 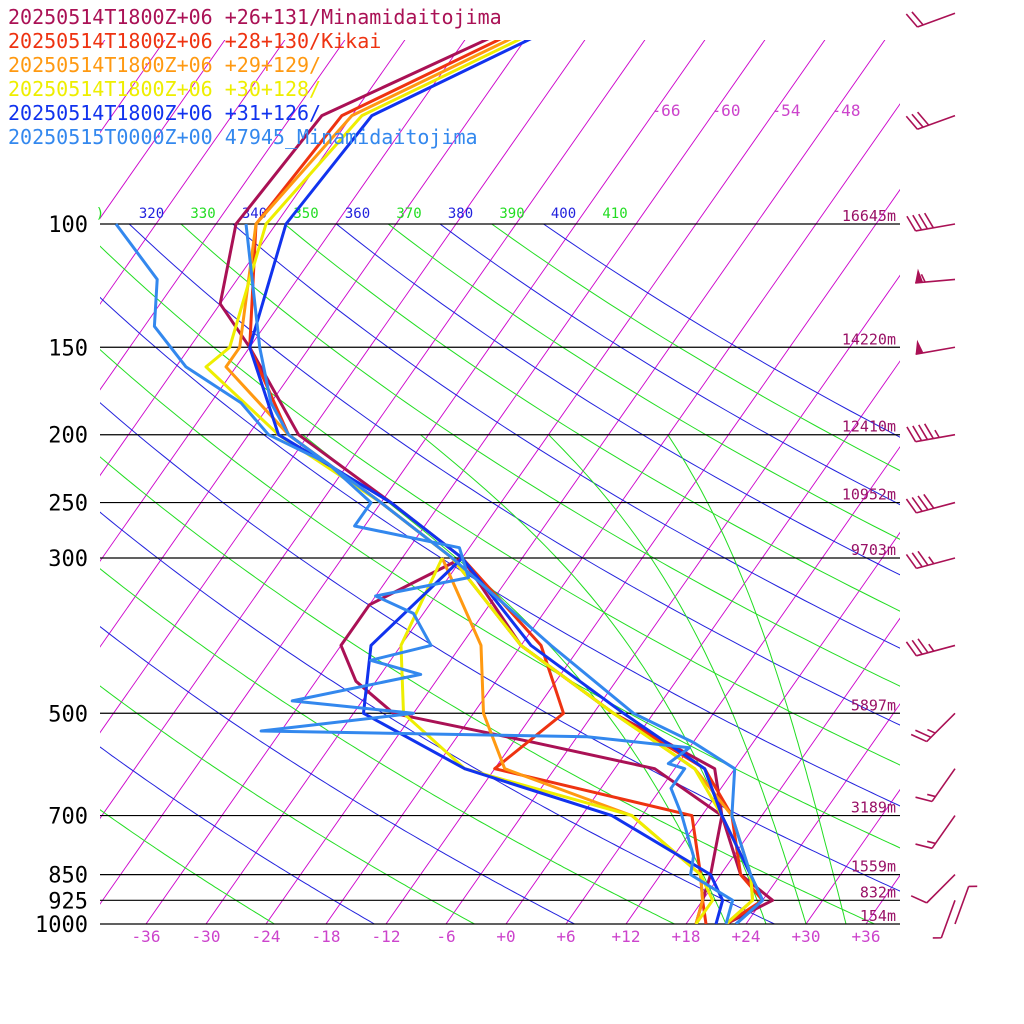 I want to click on x-tick-label: +6, so click(x=565, y=936).